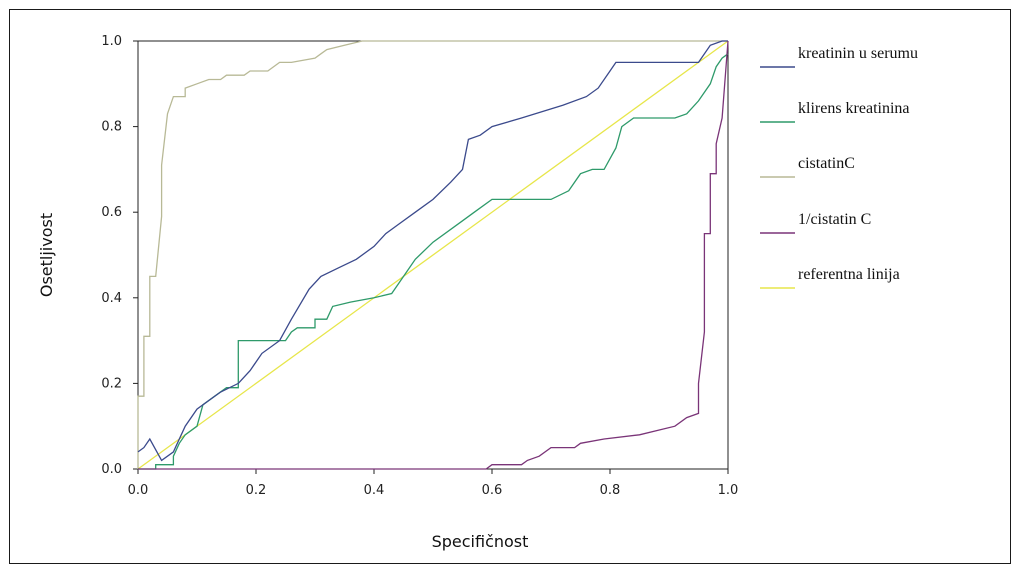 The image size is (1023, 569). Describe the element at coordinates (849, 274) in the screenshot. I see `legend-label-referentna-linija: referentna linija` at that location.